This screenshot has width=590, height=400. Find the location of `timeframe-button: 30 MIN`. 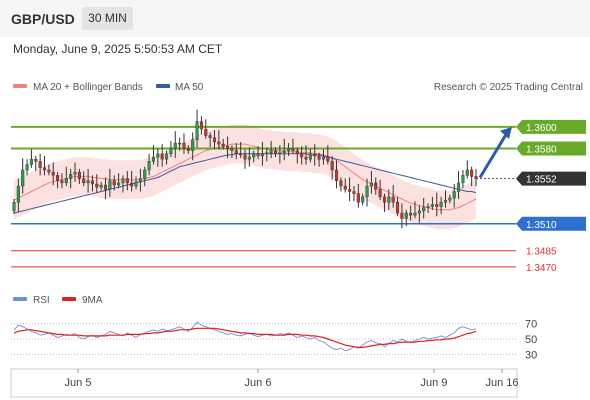

timeframe-button: 30 MIN is located at coordinates (107, 18).